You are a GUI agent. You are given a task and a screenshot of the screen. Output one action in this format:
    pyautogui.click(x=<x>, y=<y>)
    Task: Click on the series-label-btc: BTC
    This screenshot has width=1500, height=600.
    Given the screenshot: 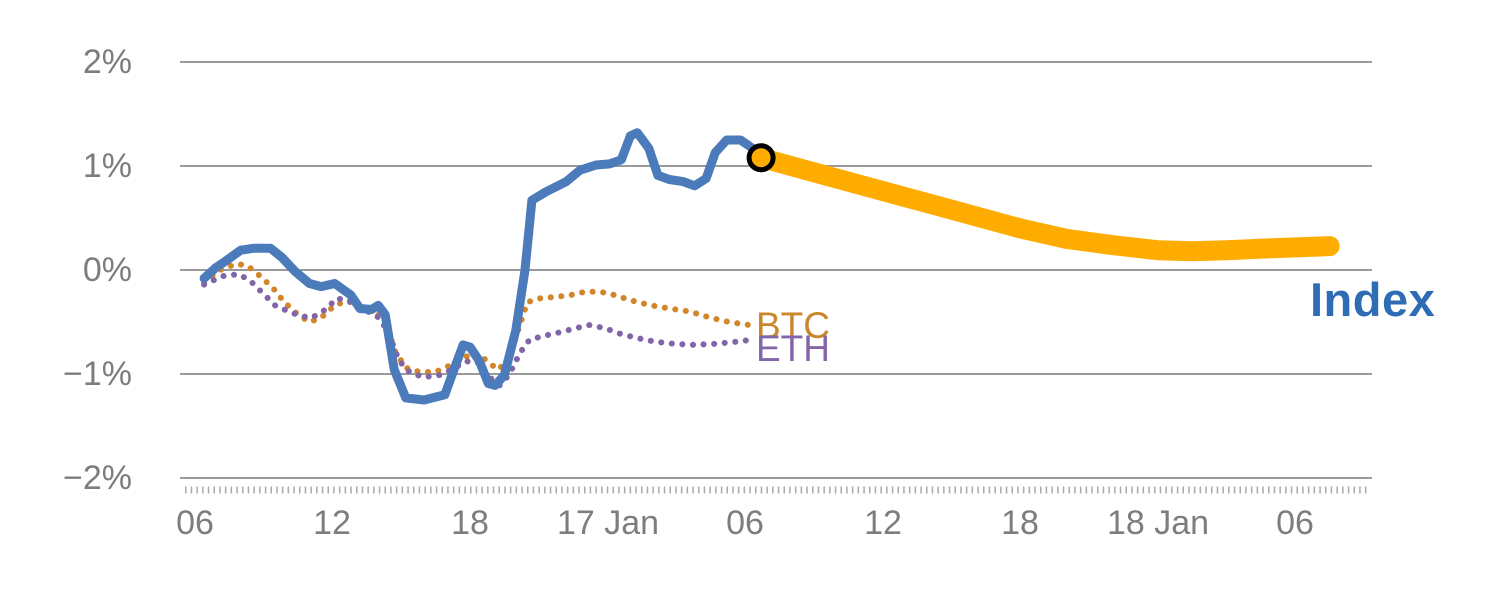 What is the action you would take?
    pyautogui.click(x=793, y=325)
    